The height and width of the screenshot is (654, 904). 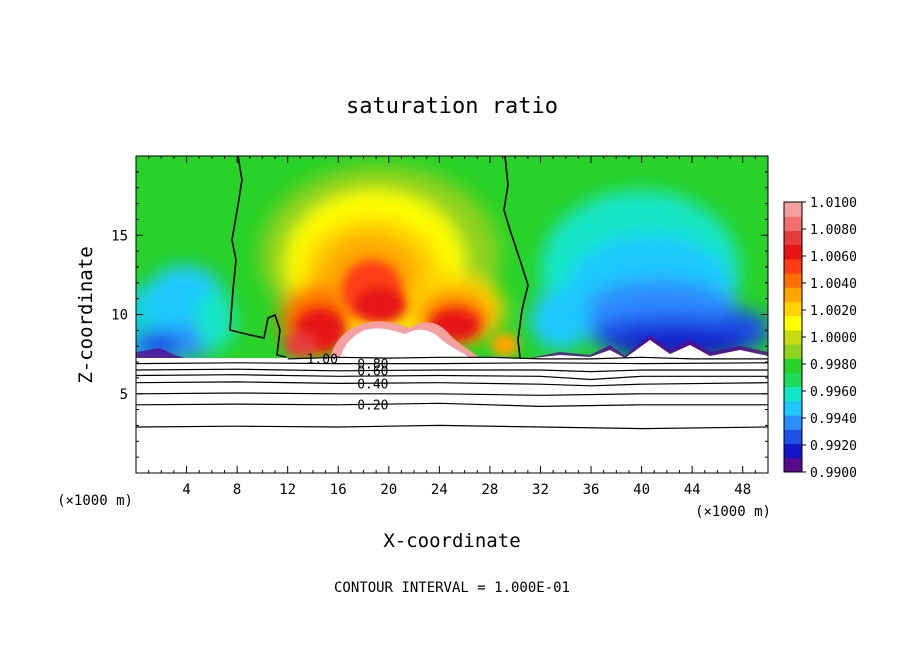 I want to click on colorbar-tick-label: 1.0100, so click(x=833, y=203).